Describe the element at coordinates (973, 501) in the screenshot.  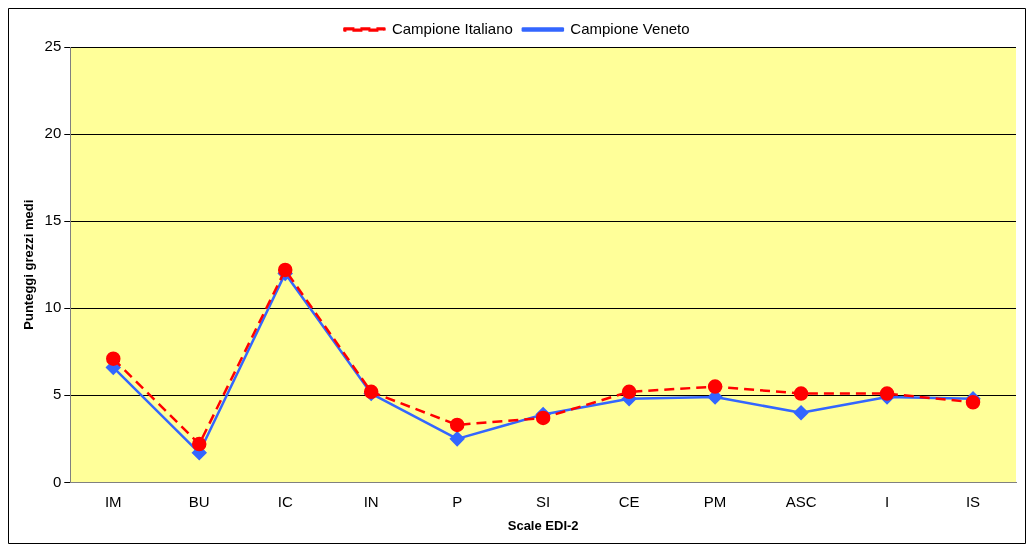
I see `x-tick-label: IS` at that location.